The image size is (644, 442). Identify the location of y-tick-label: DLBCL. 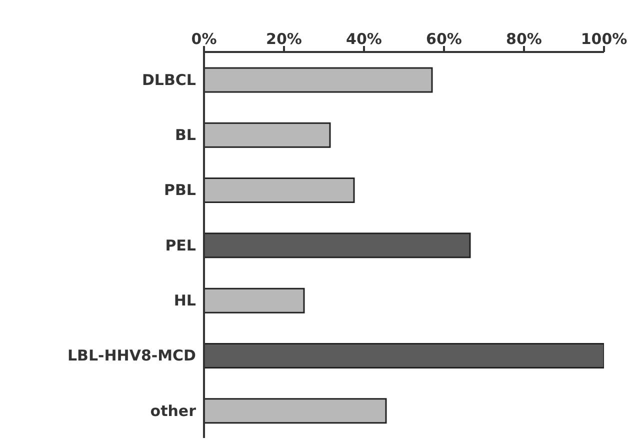
(169, 79).